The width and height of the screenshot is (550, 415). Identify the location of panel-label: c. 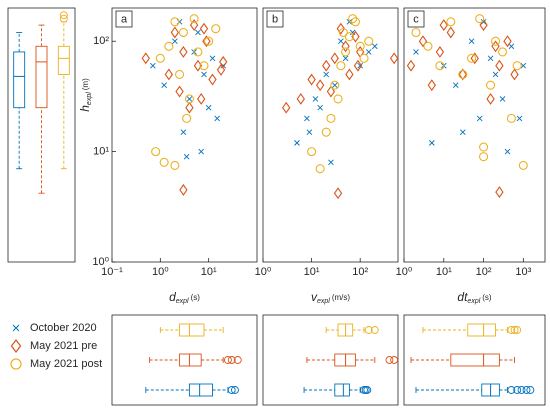
(416, 19).